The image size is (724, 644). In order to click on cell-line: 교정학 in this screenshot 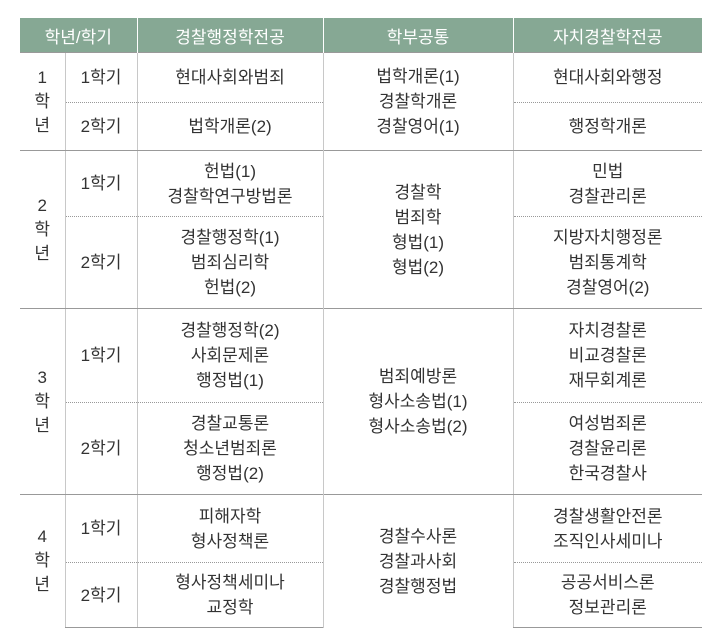, I will do `click(230, 607)`.